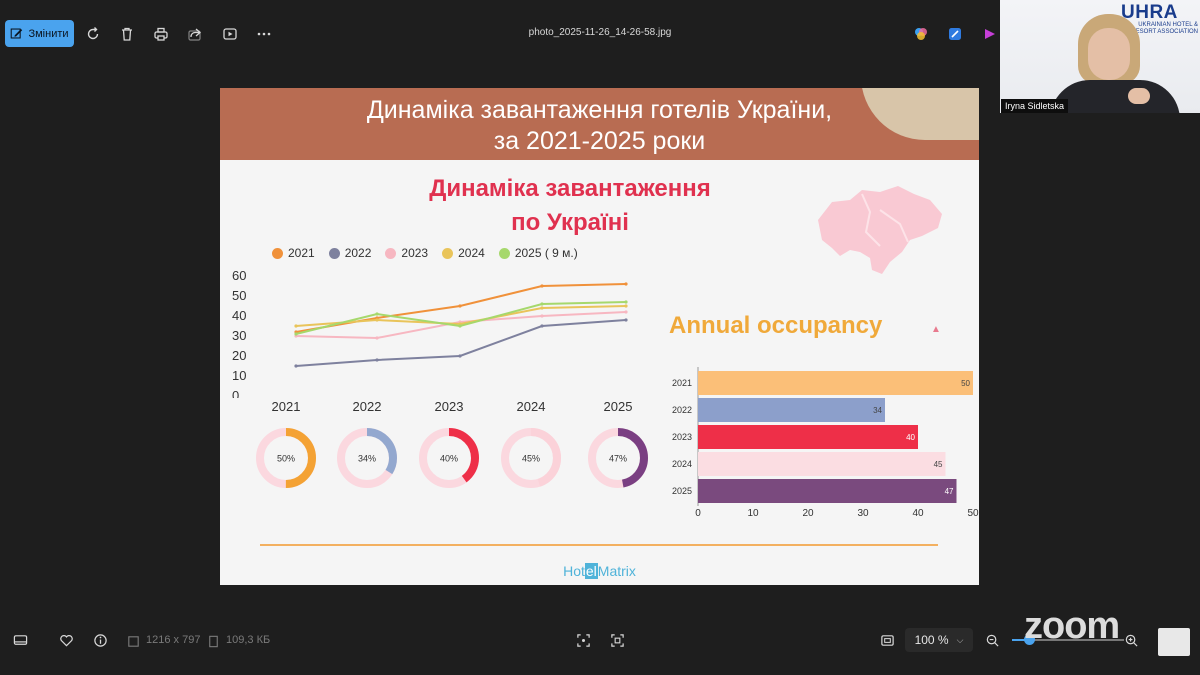  Describe the element at coordinates (161, 34) in the screenshot. I see `print-icon` at that location.